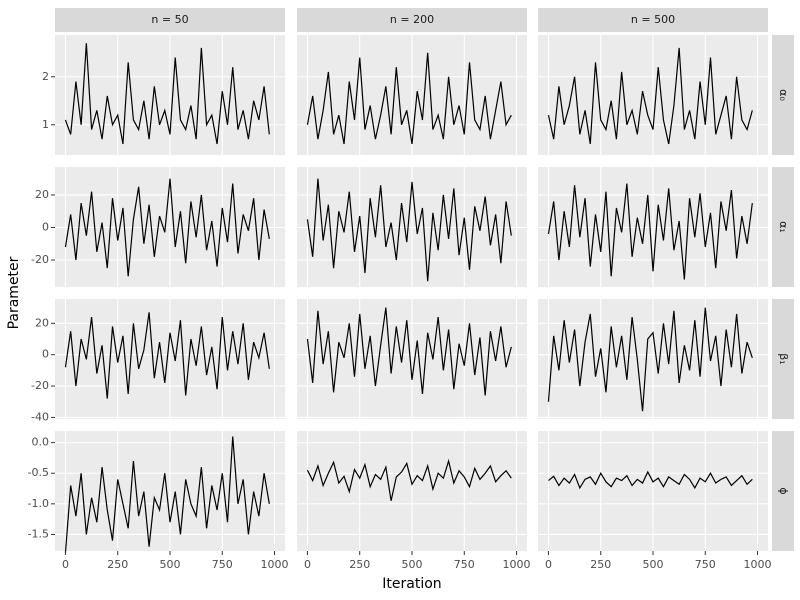 The image size is (800, 600). What do you see at coordinates (411, 584) in the screenshot?
I see `x-axis-title: Iteration` at bounding box center [411, 584].